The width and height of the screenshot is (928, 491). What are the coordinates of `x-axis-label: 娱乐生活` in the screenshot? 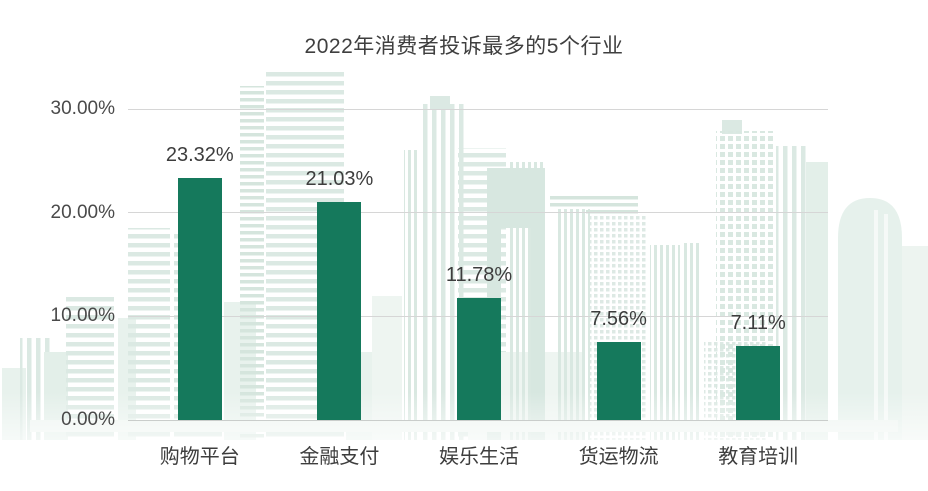 It's located at (479, 457).